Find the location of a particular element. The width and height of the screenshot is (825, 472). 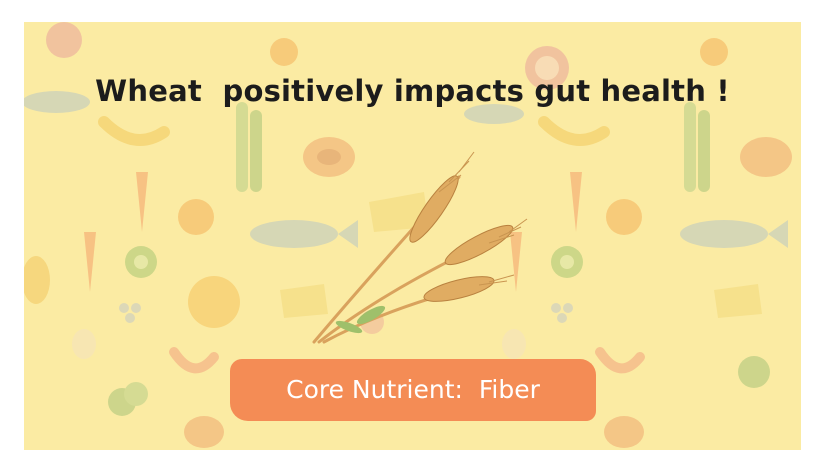

kiwi-icon is located at coordinates (354, 262).